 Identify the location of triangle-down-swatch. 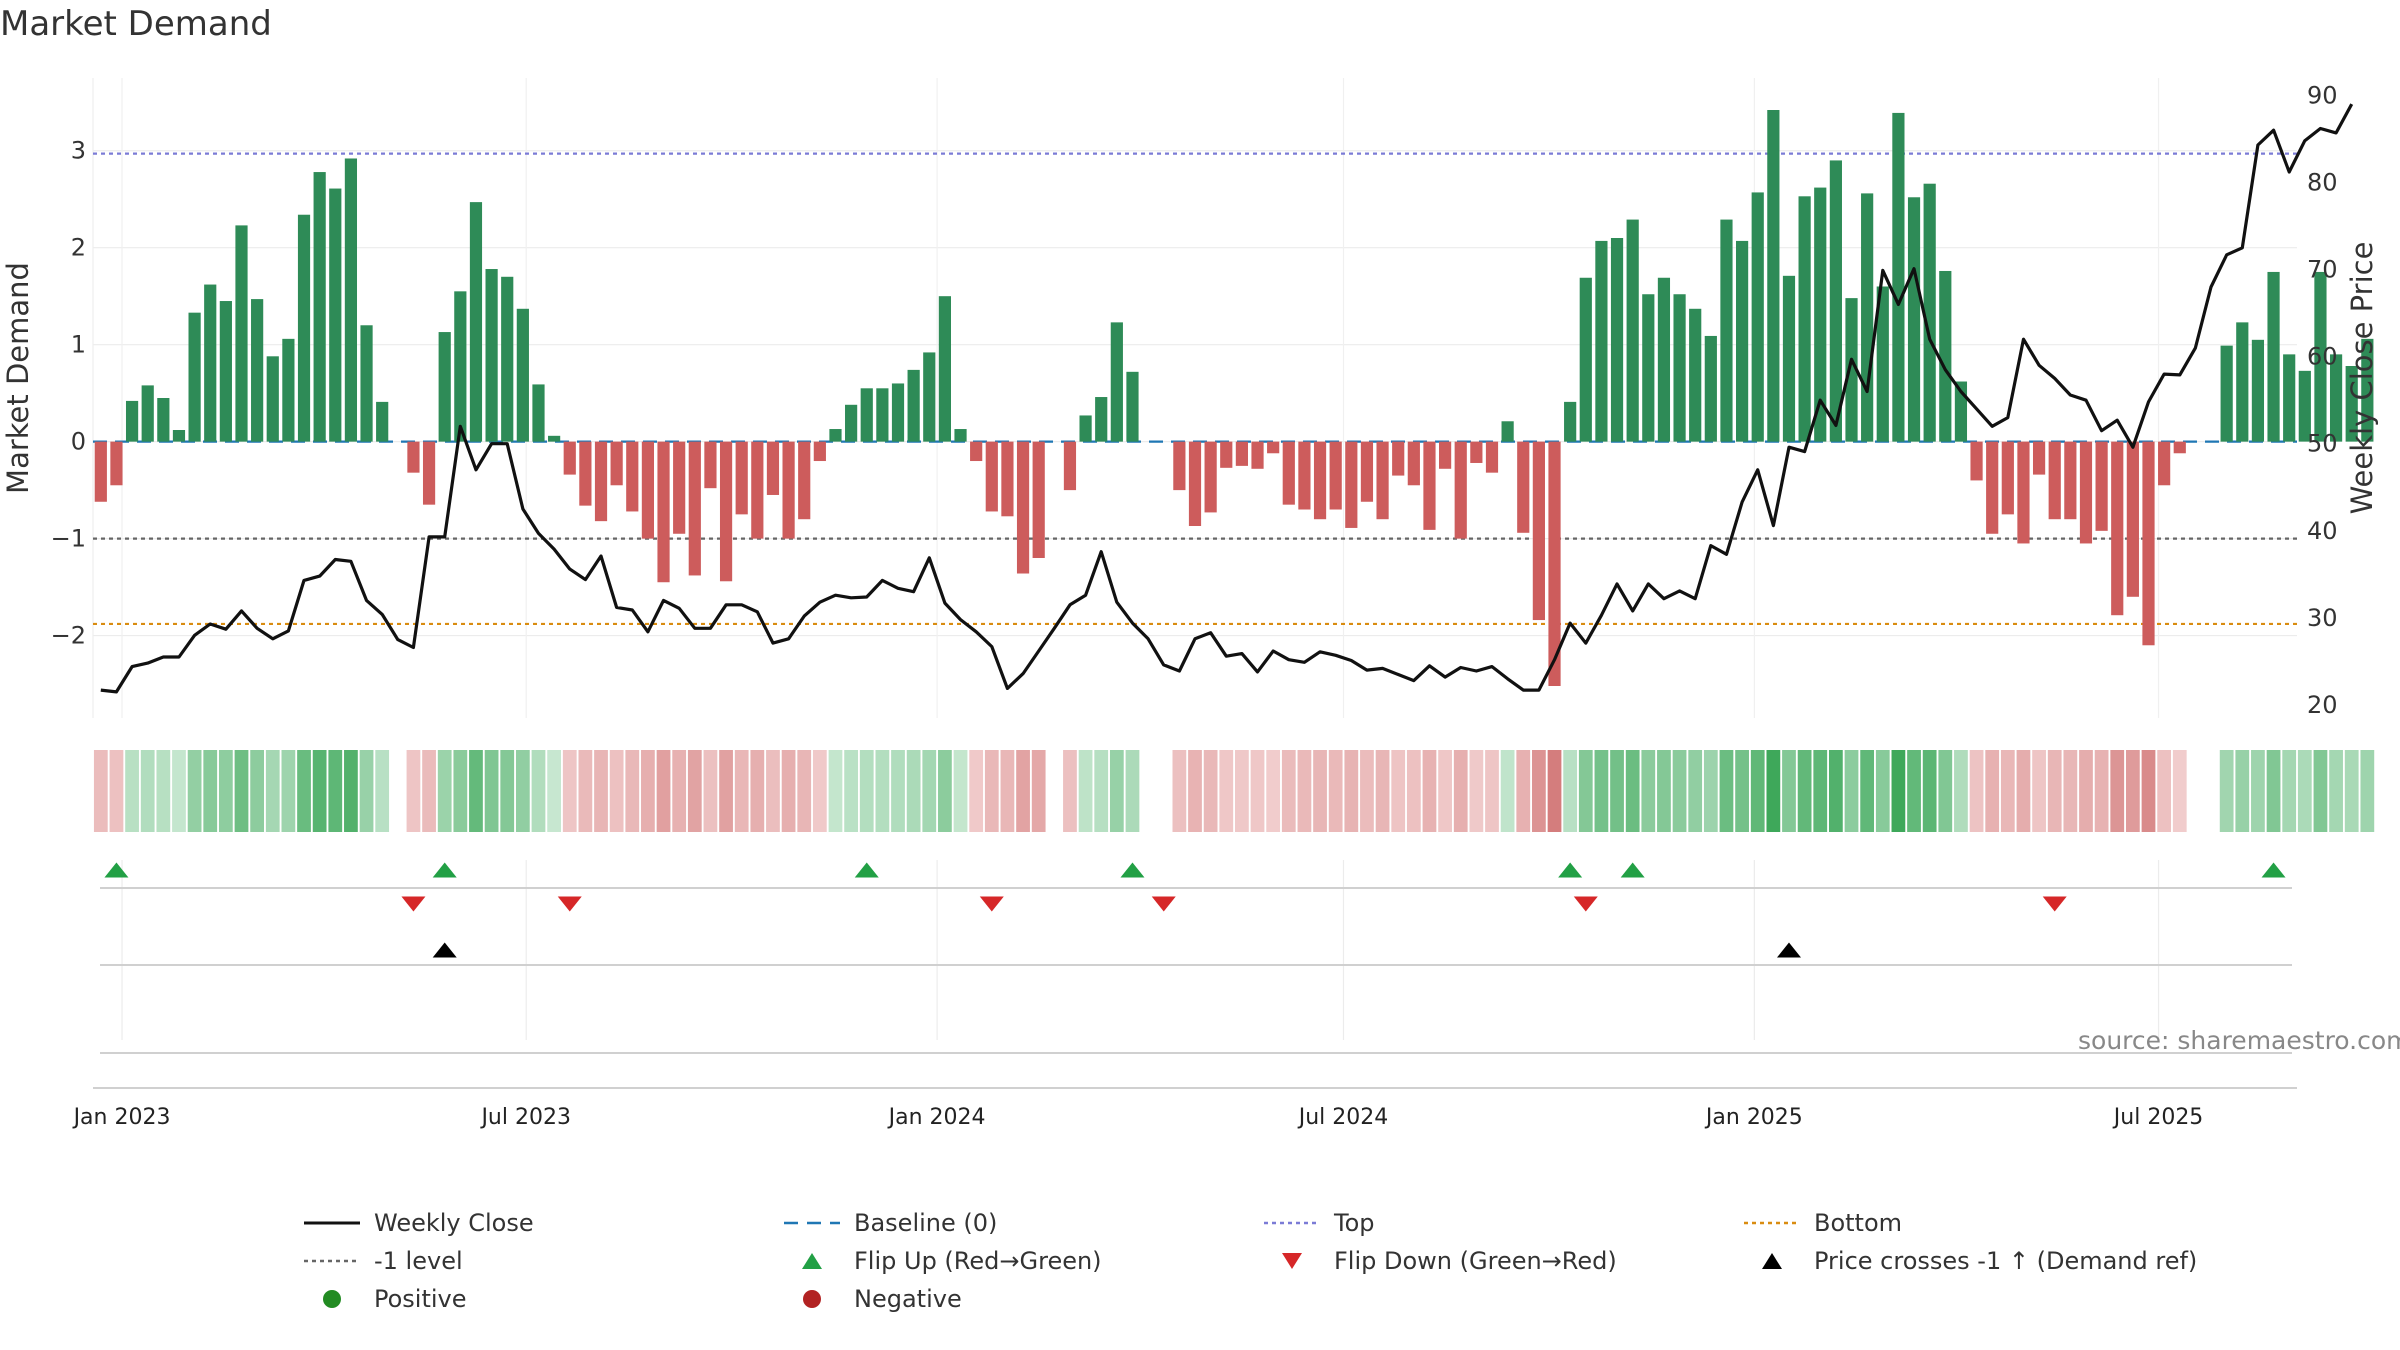
(1292, 1261).